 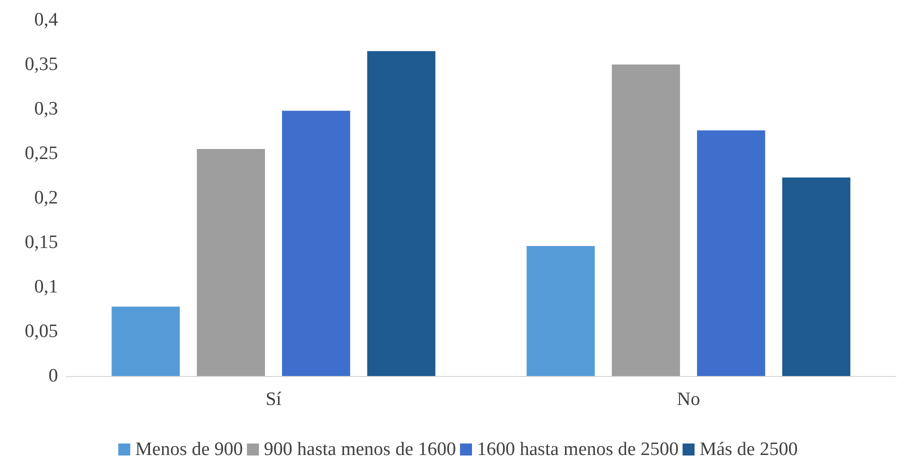 What do you see at coordinates (41, 153) in the screenshot?
I see `y-tick-label: 0,25` at bounding box center [41, 153].